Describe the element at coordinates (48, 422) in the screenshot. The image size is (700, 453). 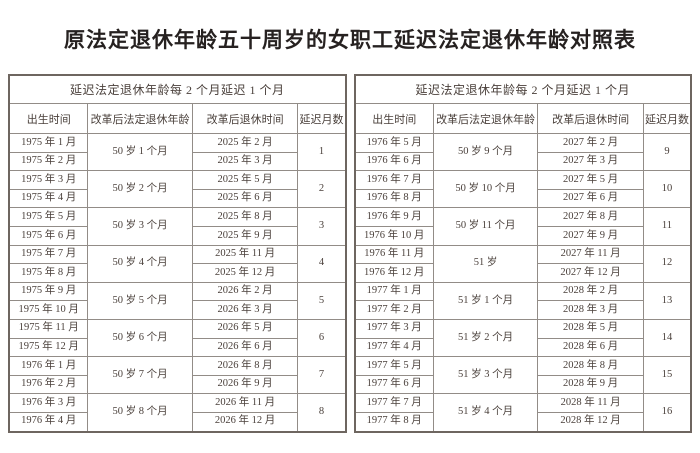
I see `birth-date-cell: 1976 年 4 月` at that location.